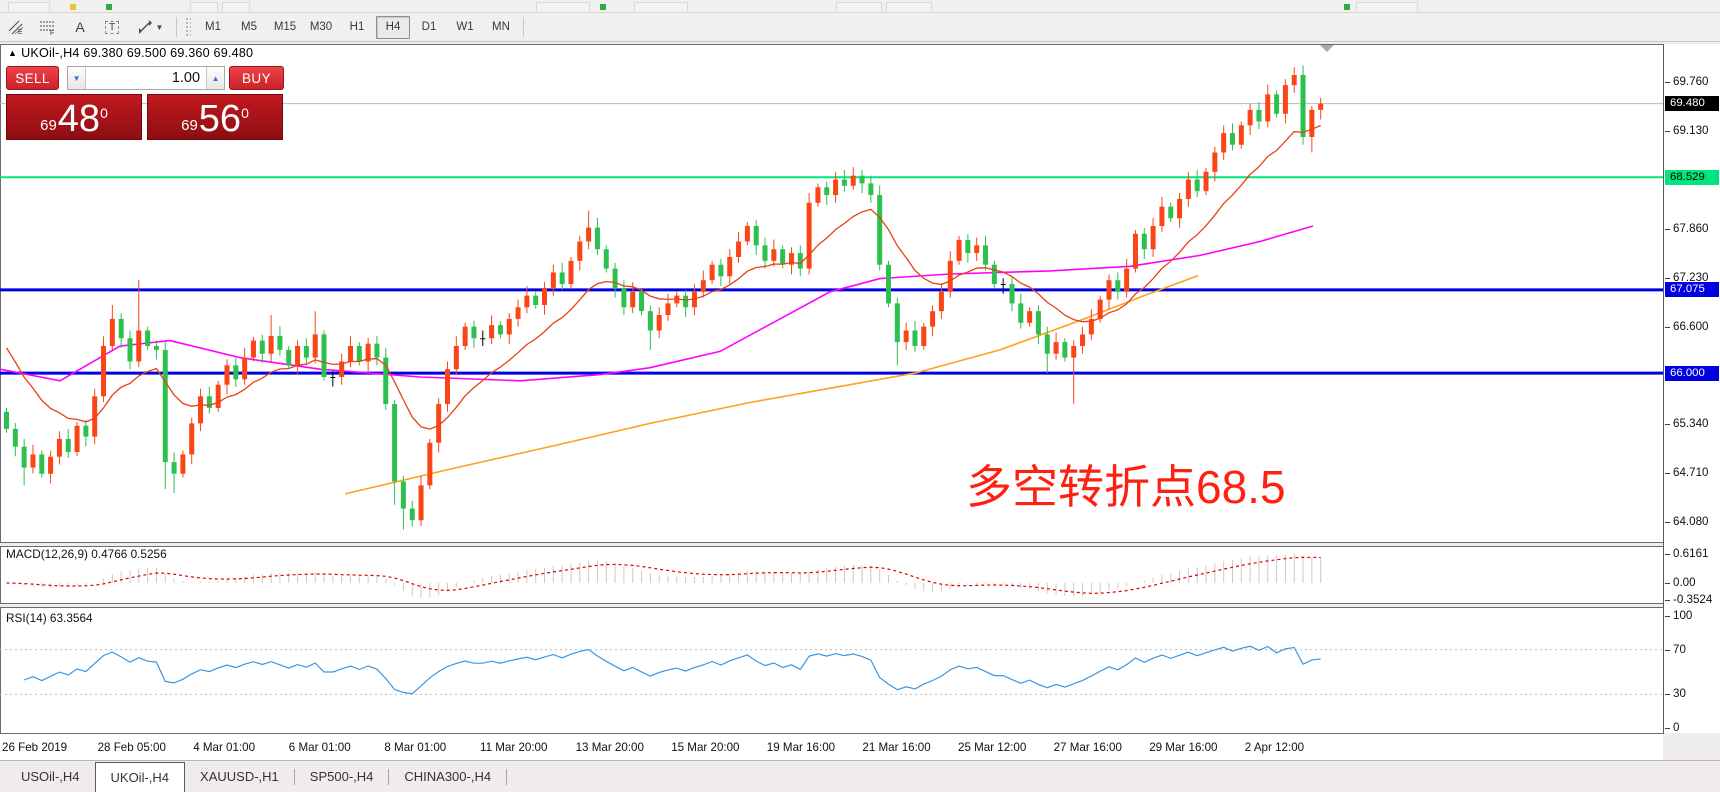 Image resolution: width=1720 pixels, height=792 pixels. I want to click on macd-tick-label: -0.3524, so click(1688, 599).